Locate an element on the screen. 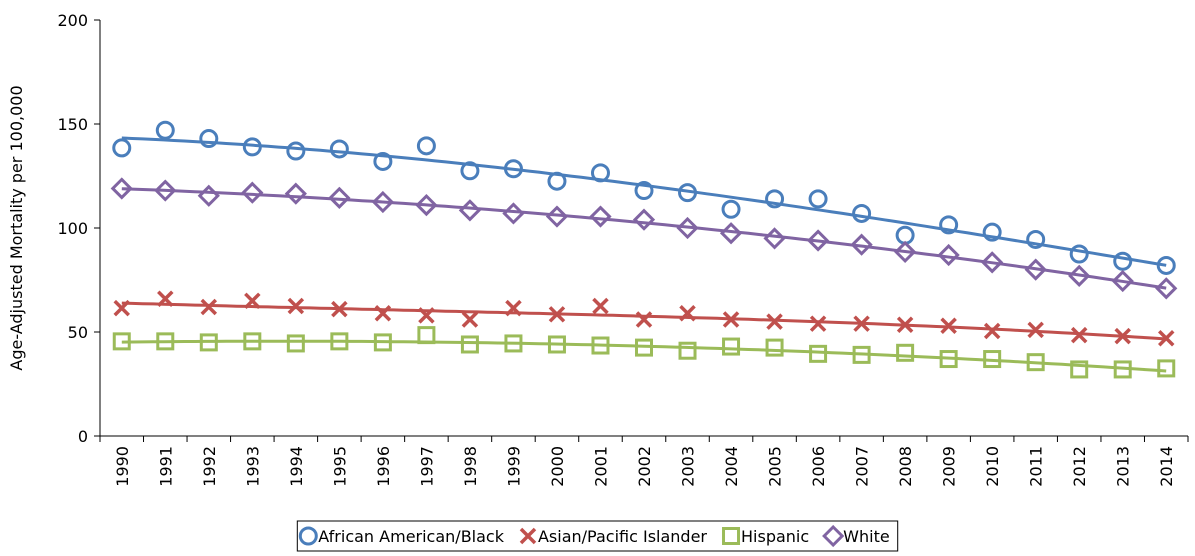 The height and width of the screenshot is (556, 1195). x-tick-label: 2011 is located at coordinates (1036, 466).